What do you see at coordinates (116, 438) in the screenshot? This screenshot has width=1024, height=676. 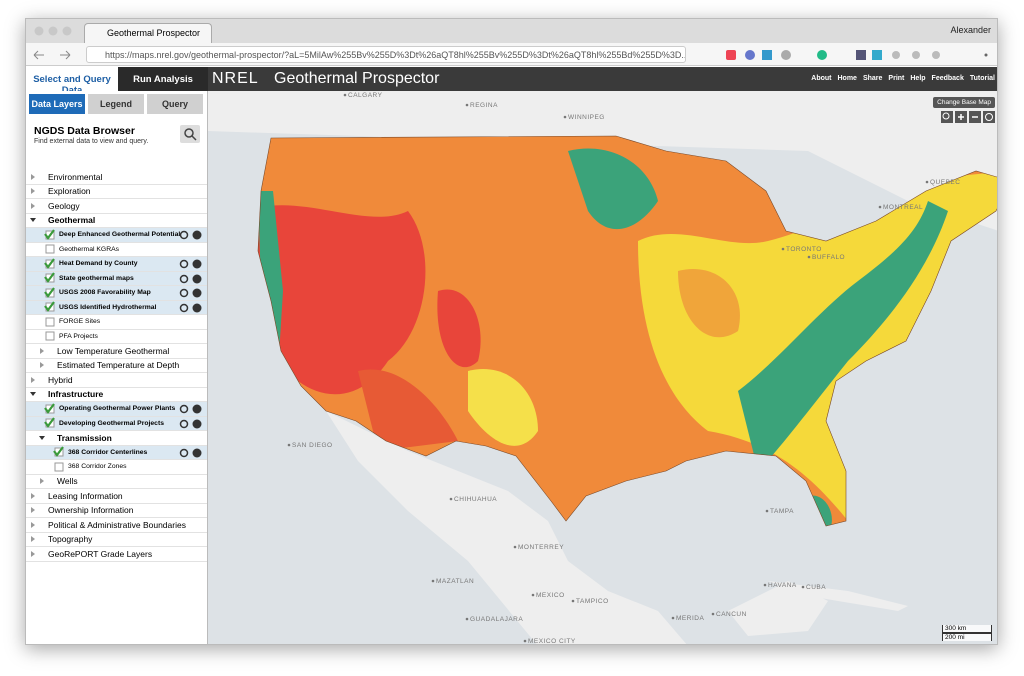 I see `folder-row: Transmission` at bounding box center [116, 438].